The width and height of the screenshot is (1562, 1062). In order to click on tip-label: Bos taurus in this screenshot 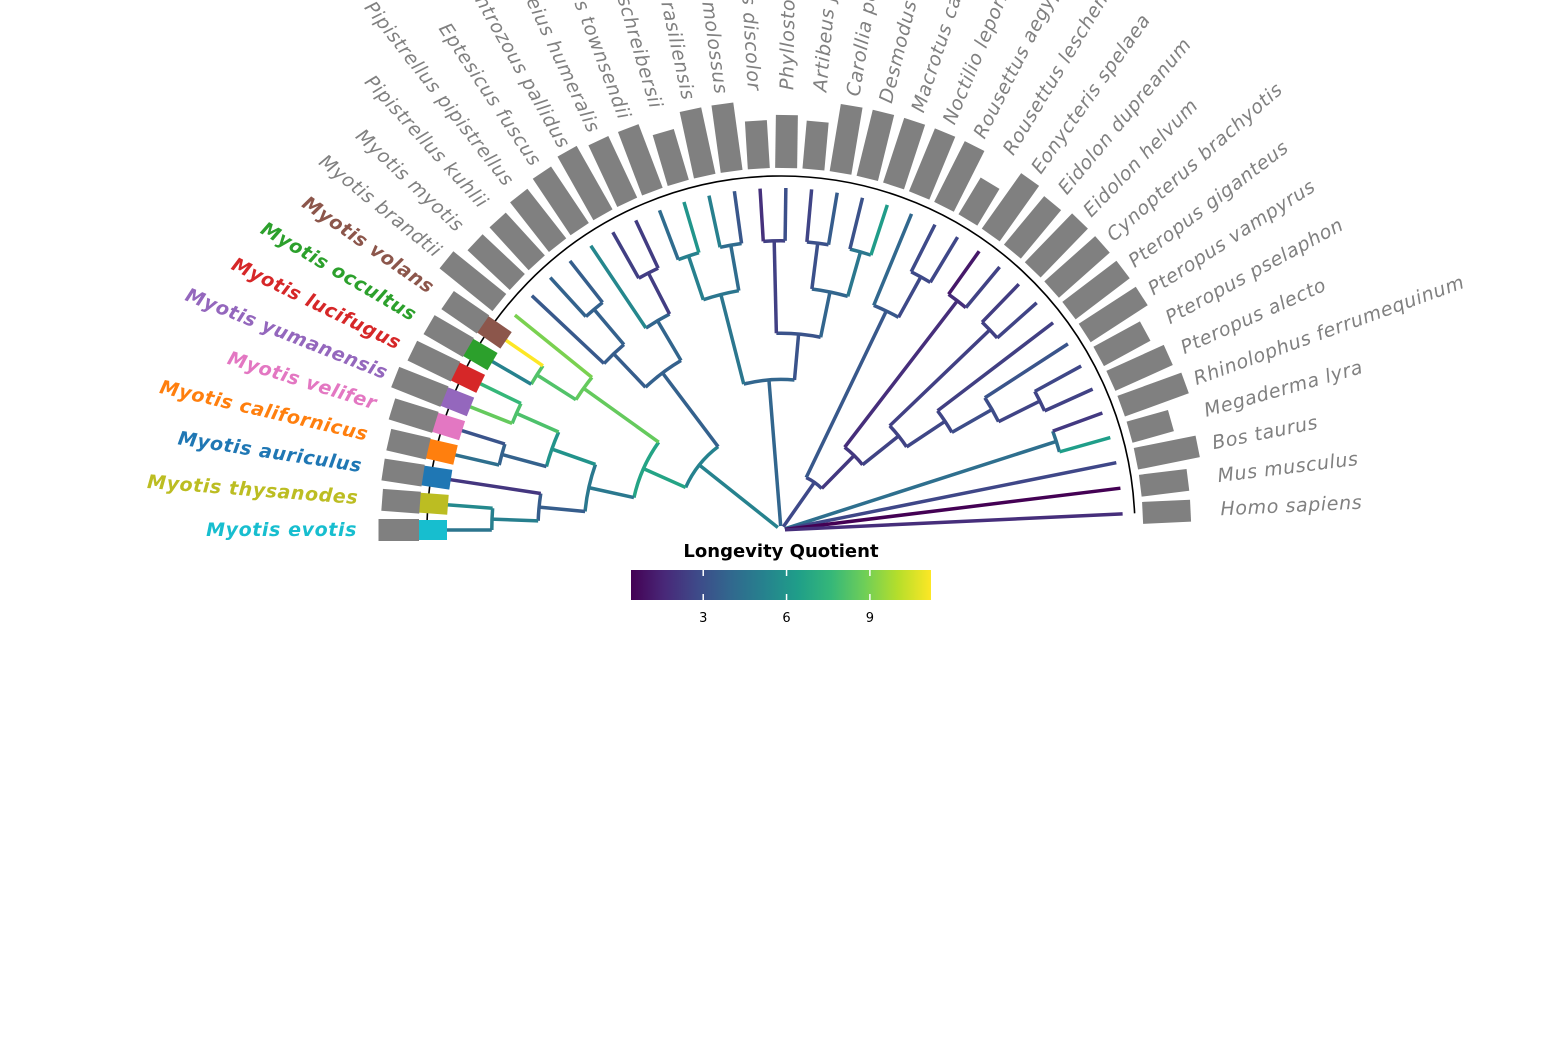, I will do `click(1265, 432)`.